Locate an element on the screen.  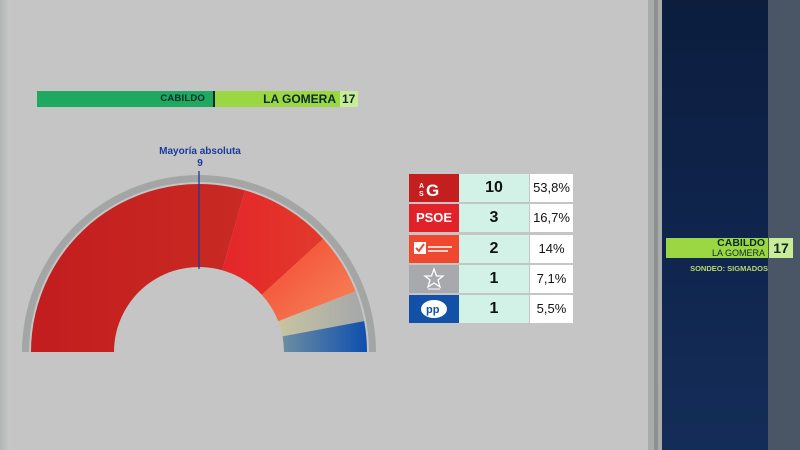
table-row: PSOE 3 16,7% is located at coordinates (491, 218).